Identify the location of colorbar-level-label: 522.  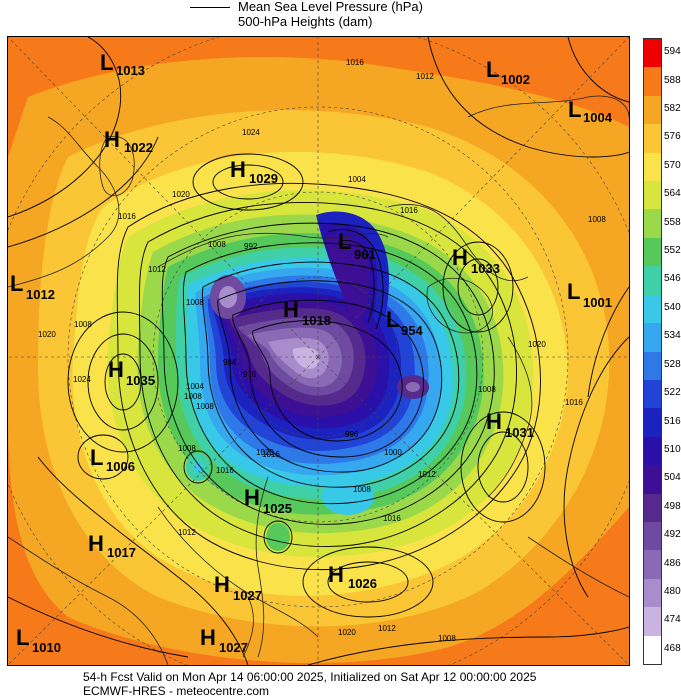
(672, 393).